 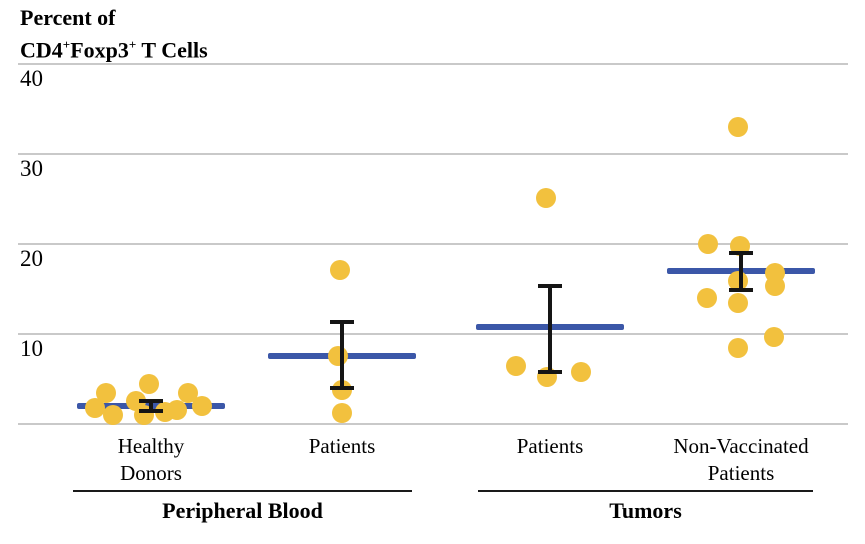 What do you see at coordinates (41, 50) in the screenshot?
I see `title-cd4: CD4` at bounding box center [41, 50].